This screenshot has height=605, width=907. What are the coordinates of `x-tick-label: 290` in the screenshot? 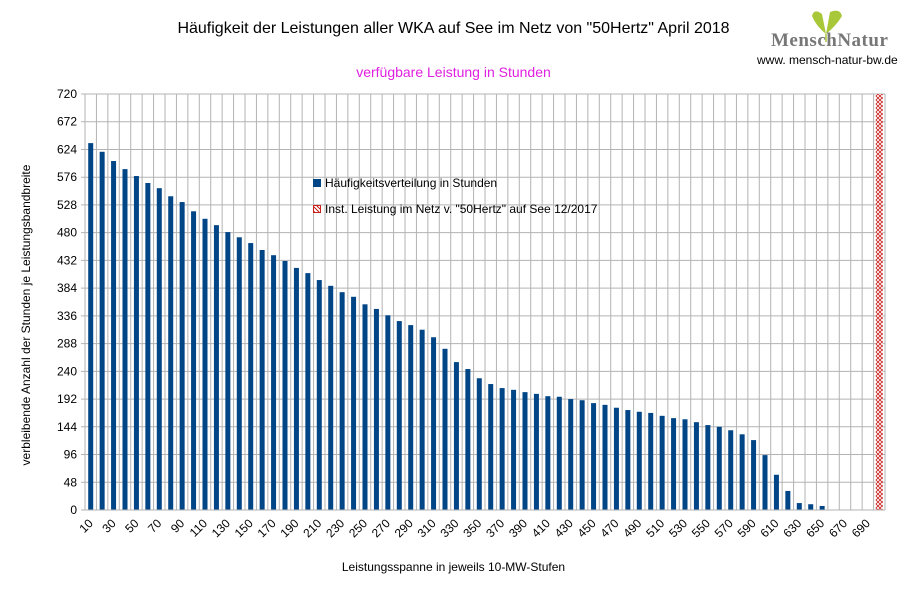 It's located at (404, 528).